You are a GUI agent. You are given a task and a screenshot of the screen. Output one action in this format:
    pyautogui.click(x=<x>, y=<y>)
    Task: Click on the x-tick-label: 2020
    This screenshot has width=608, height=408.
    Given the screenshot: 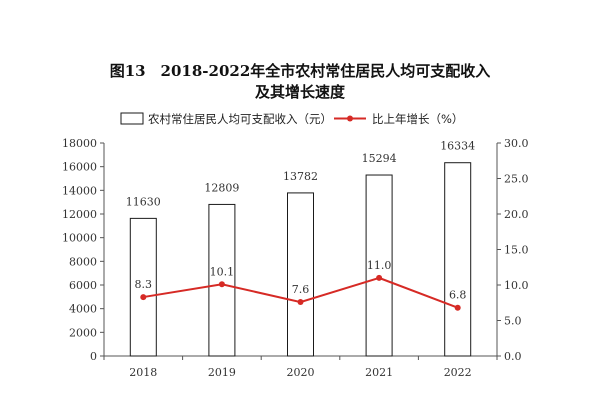 What is the action you would take?
    pyautogui.click(x=301, y=372)
    